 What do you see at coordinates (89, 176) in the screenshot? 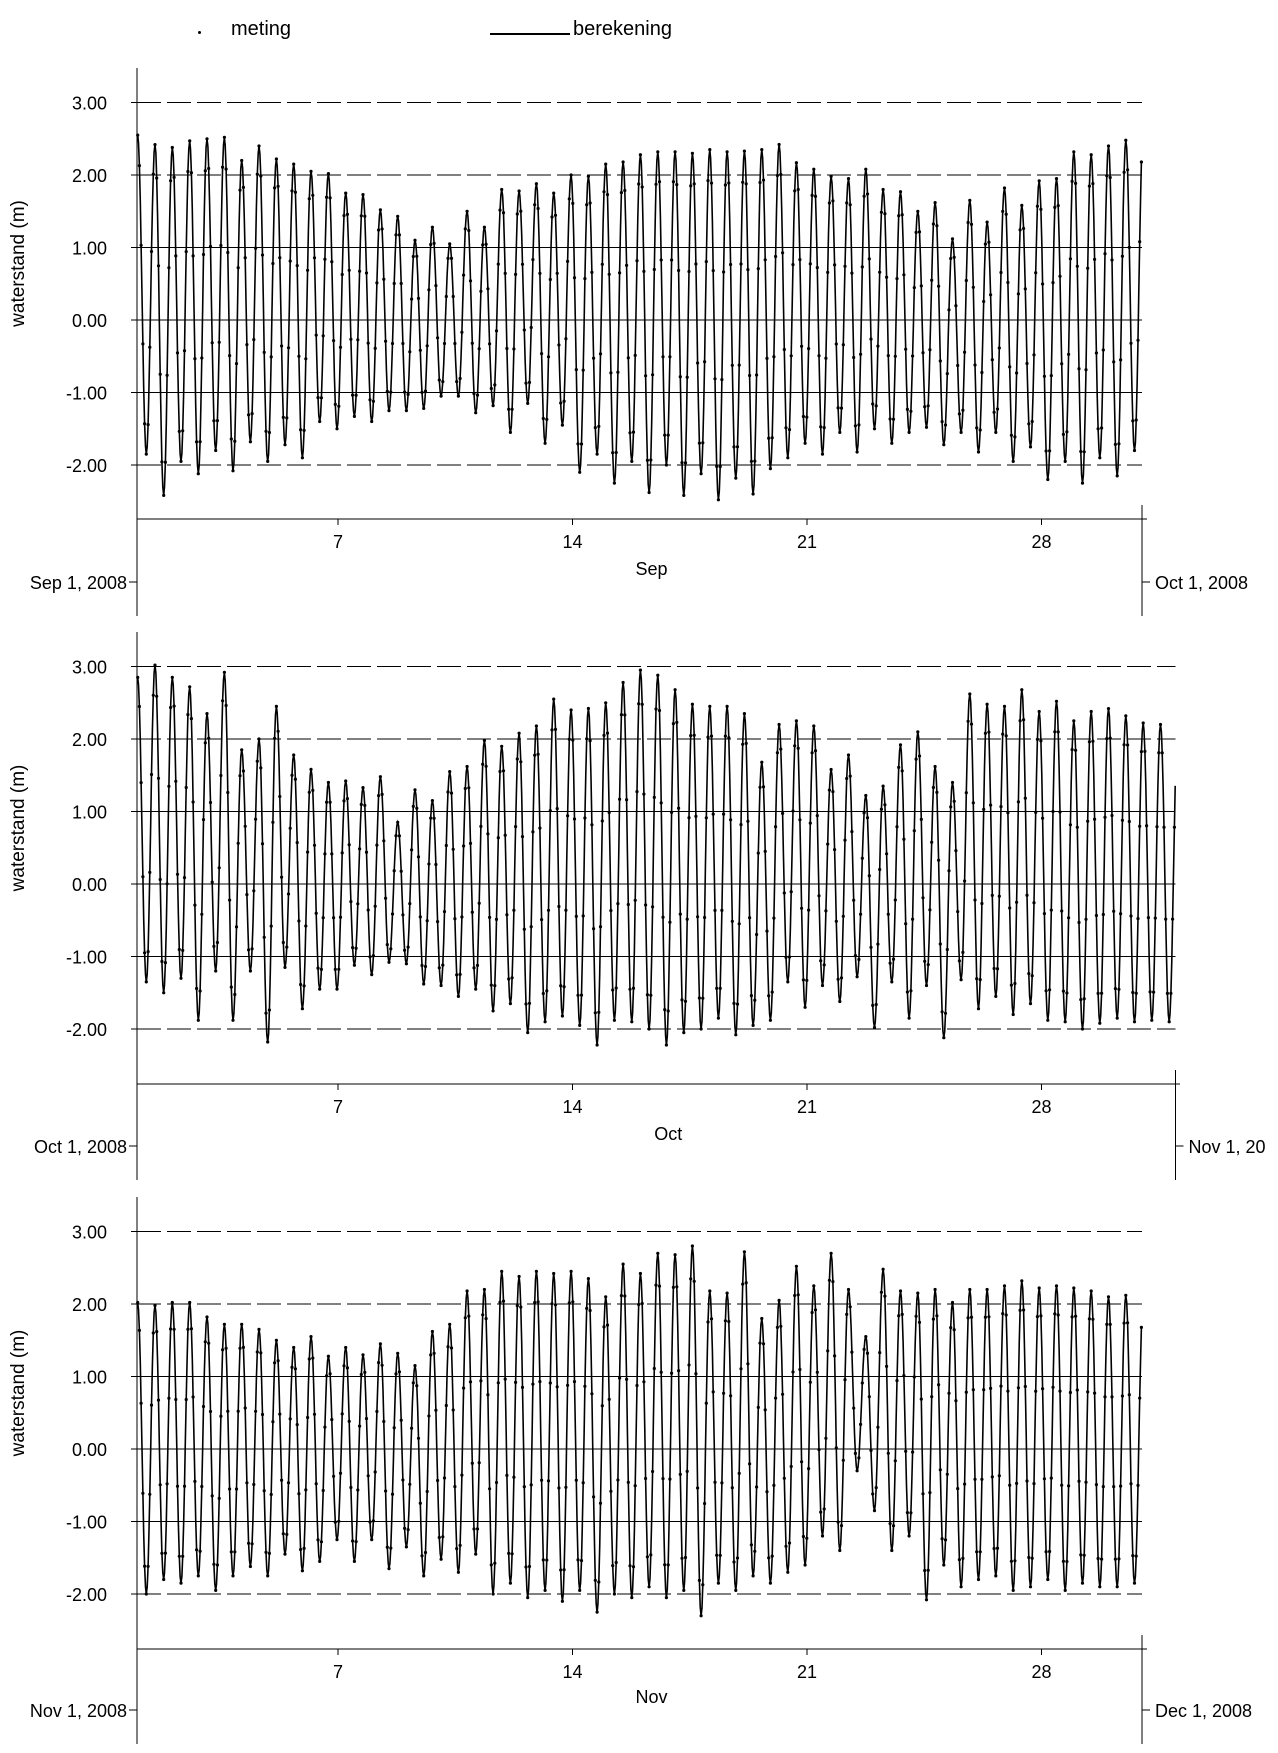
I see `y-tick-label: 2.00` at bounding box center [89, 176].